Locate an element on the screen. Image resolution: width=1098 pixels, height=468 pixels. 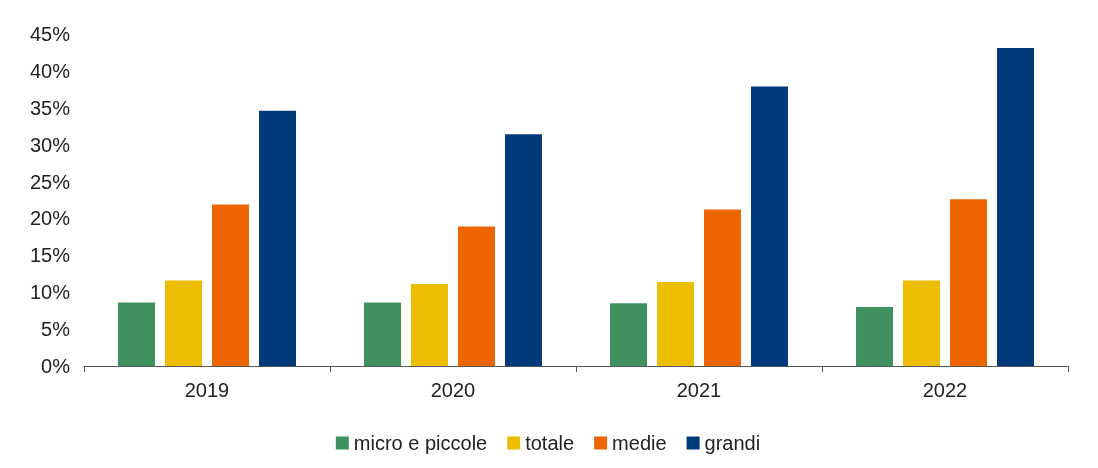
y-tick-label: 0% is located at coordinates (56, 366).